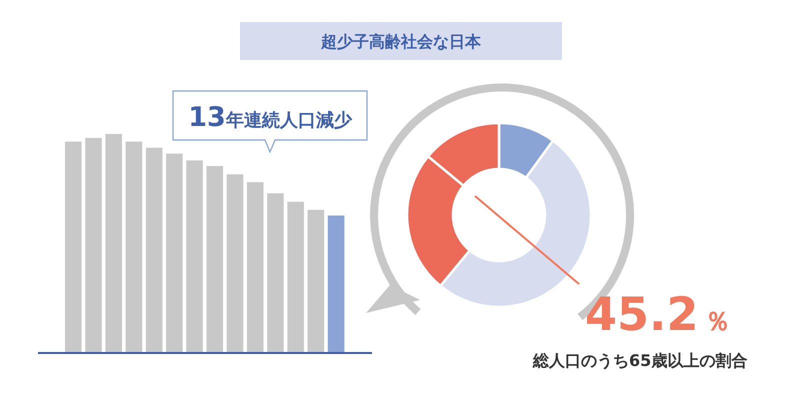 Image resolution: width=804 pixels, height=395 pixels. What do you see at coordinates (270, 117) in the screenshot?
I see `text: 13年連続人口減少` at bounding box center [270, 117].